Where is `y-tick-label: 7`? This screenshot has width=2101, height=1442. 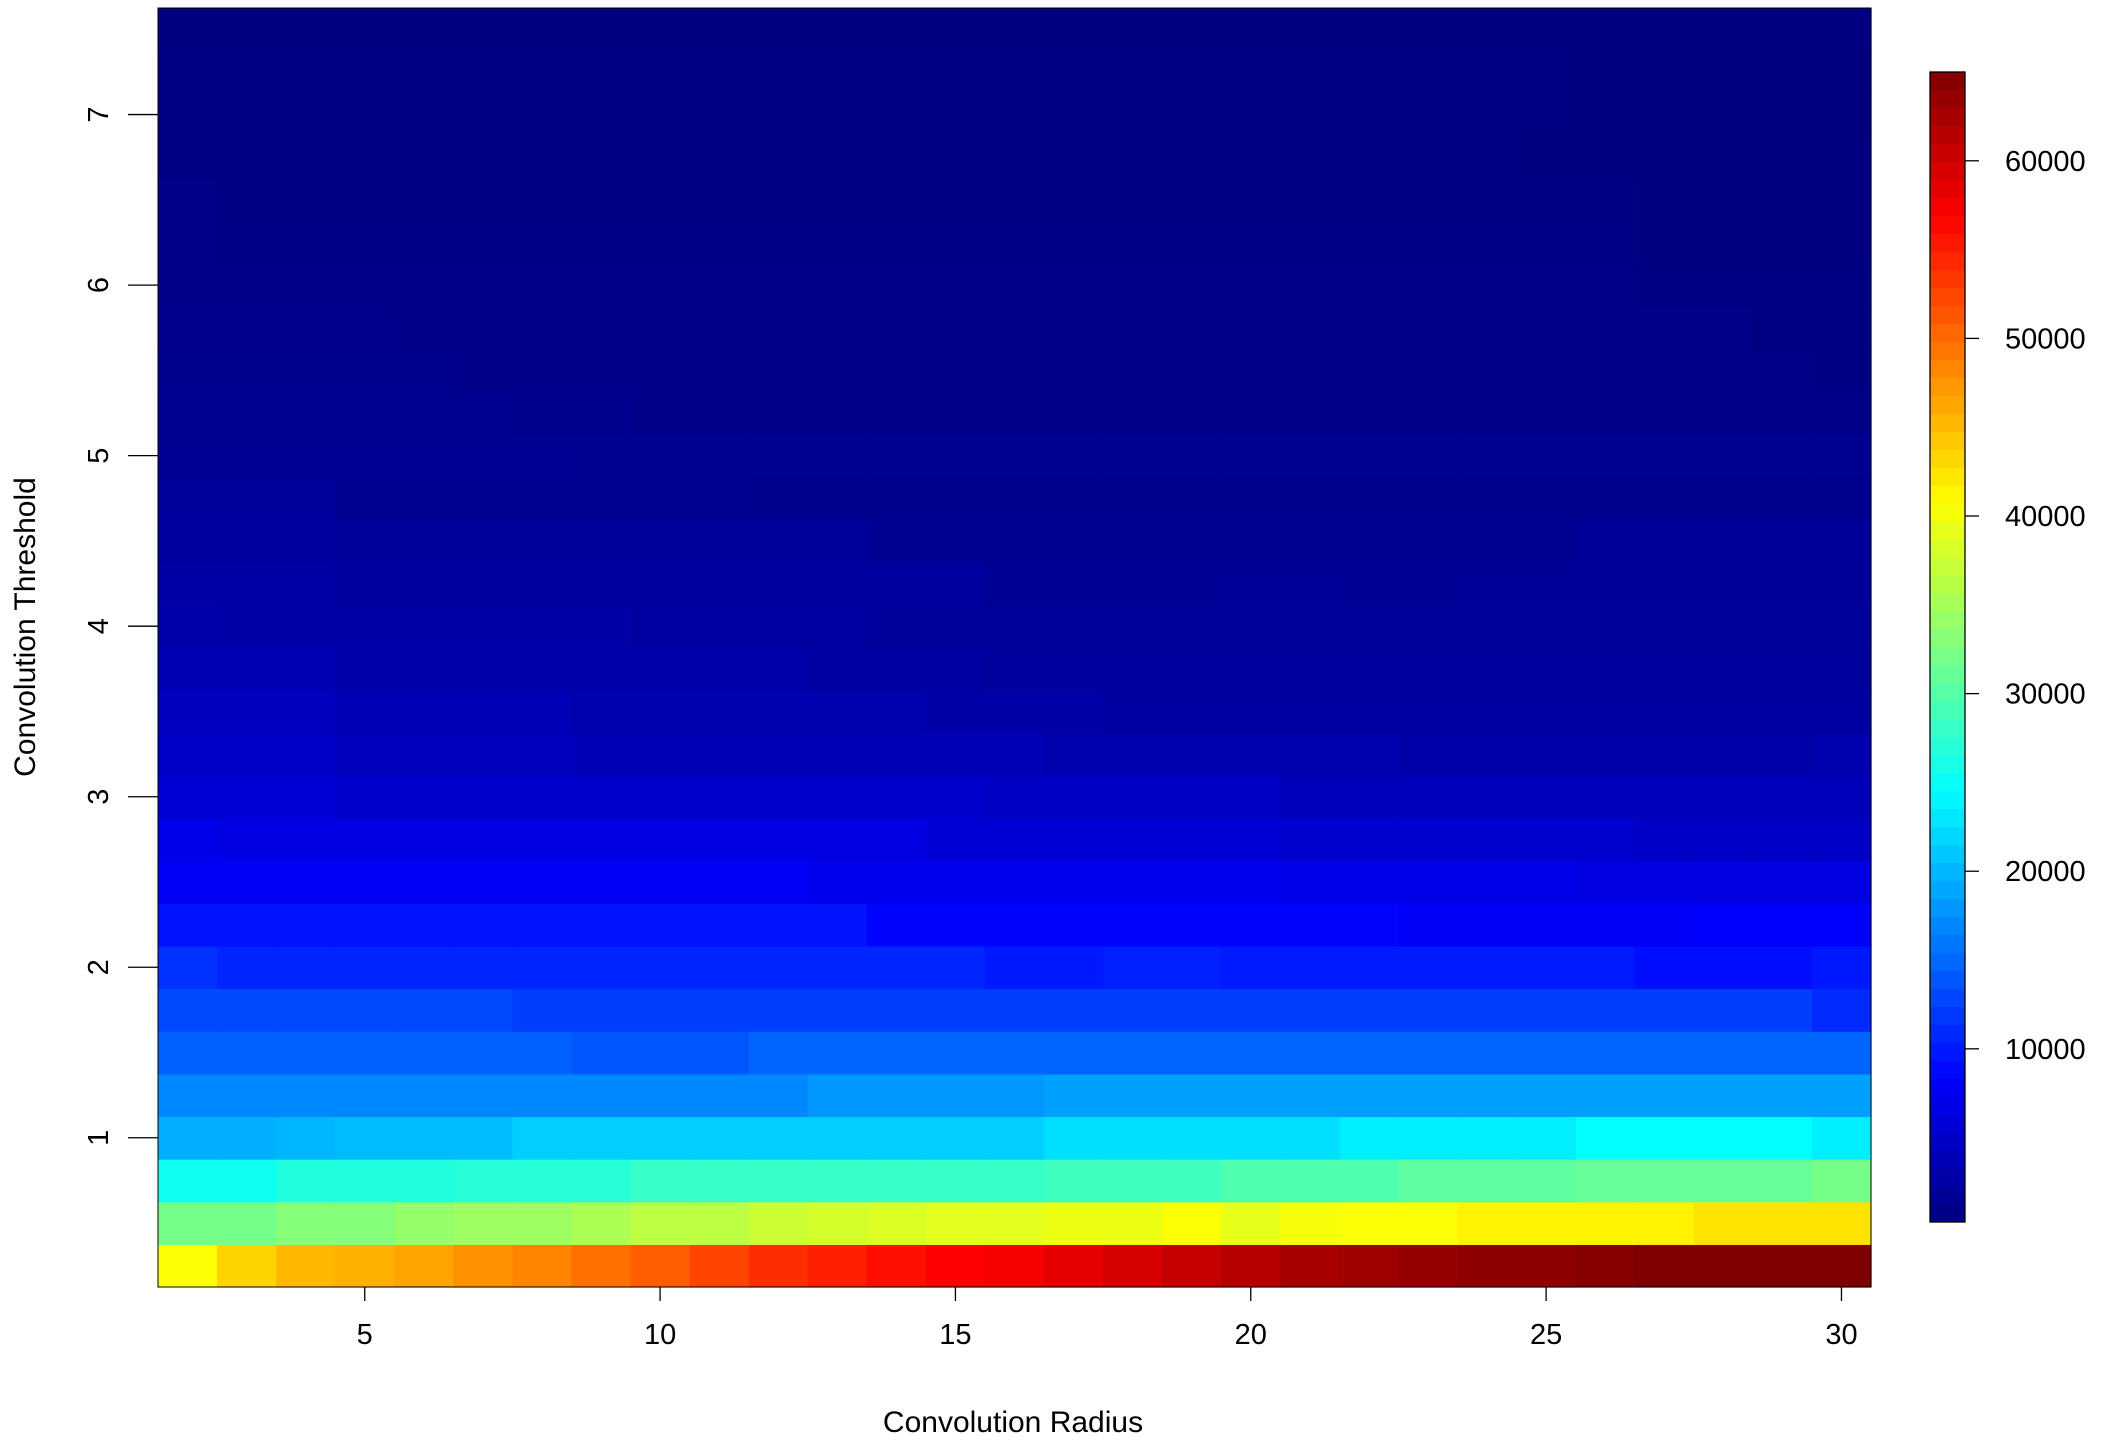 y-tick-label: 7 is located at coordinates (99, 115).